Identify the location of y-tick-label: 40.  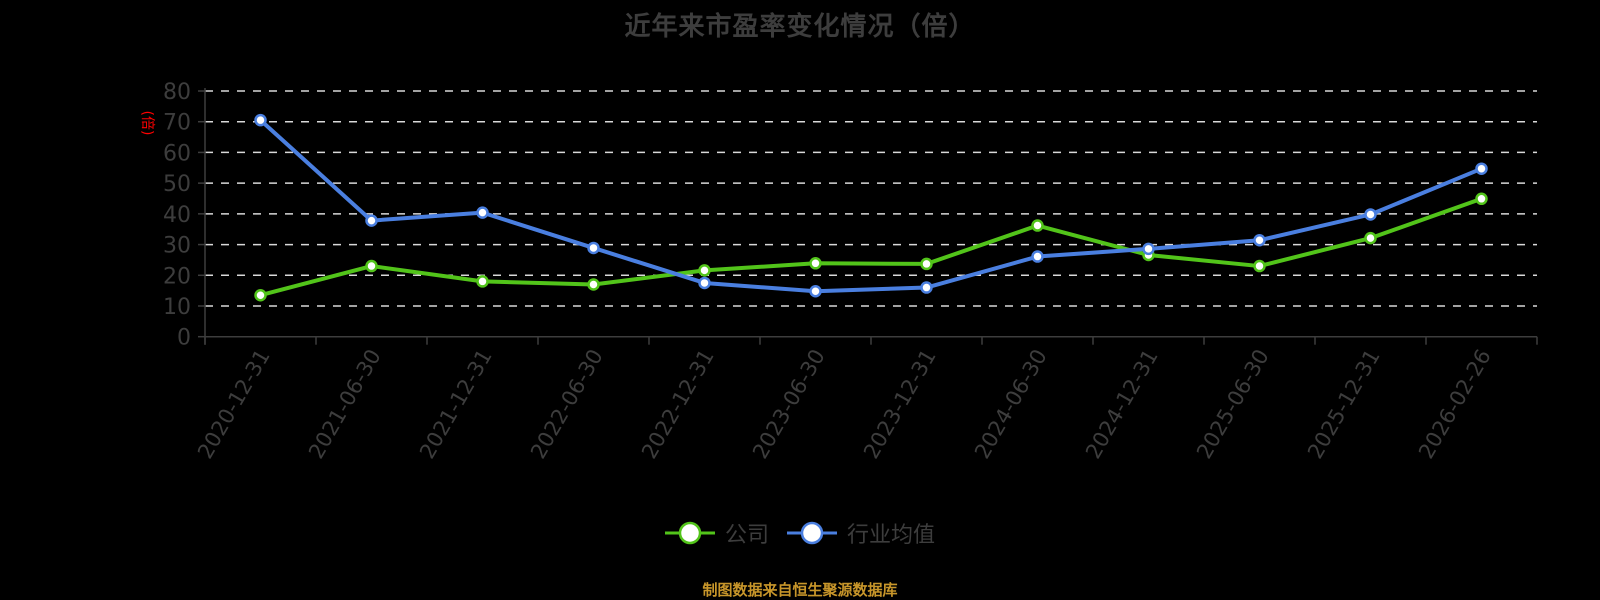
(177, 215).